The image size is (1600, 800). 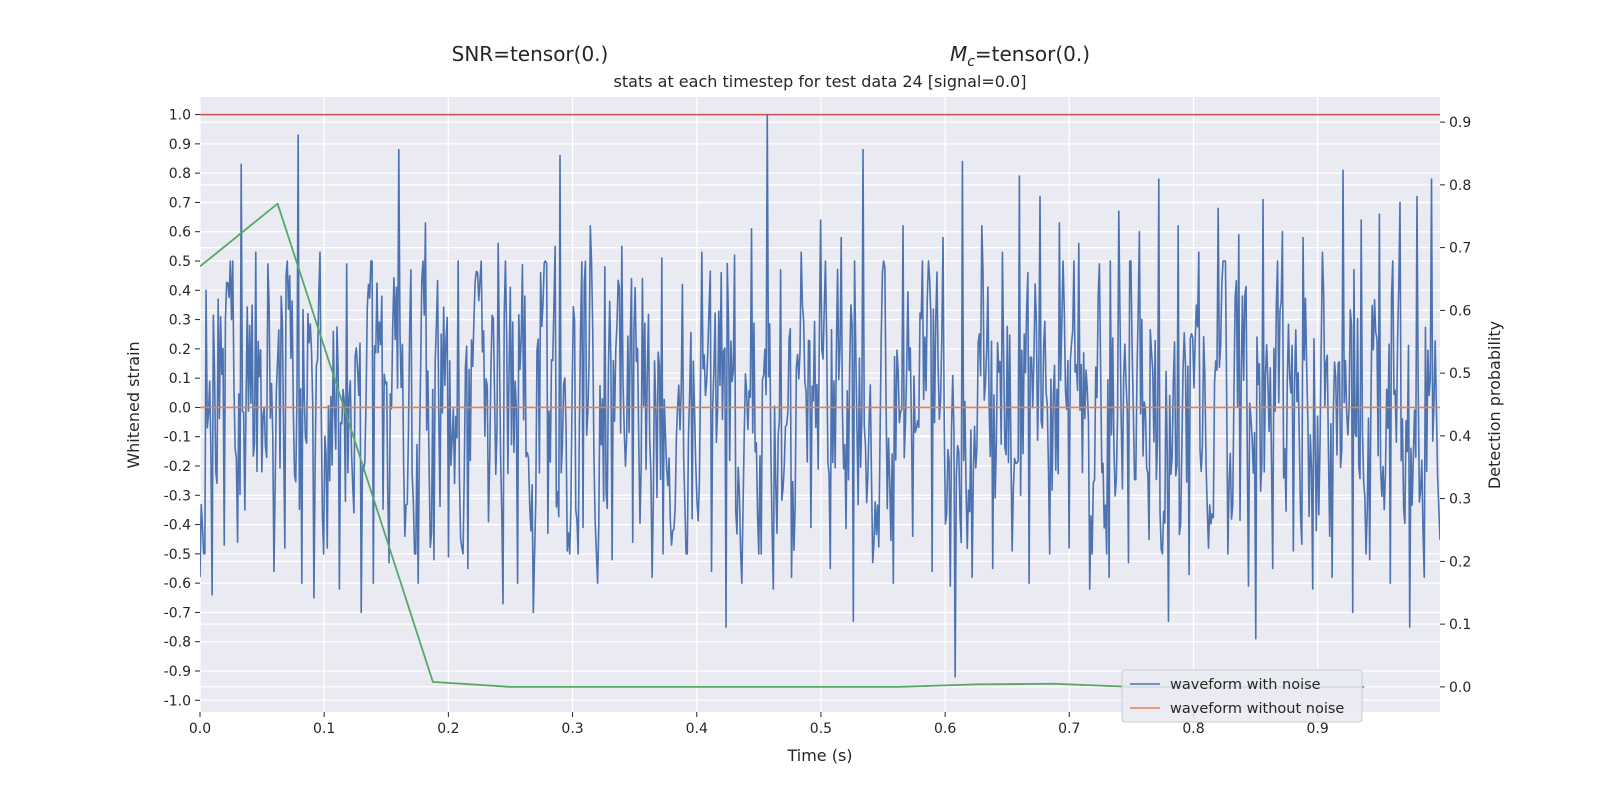 I want to click on y-tick-label: -1.0, so click(x=177, y=701).